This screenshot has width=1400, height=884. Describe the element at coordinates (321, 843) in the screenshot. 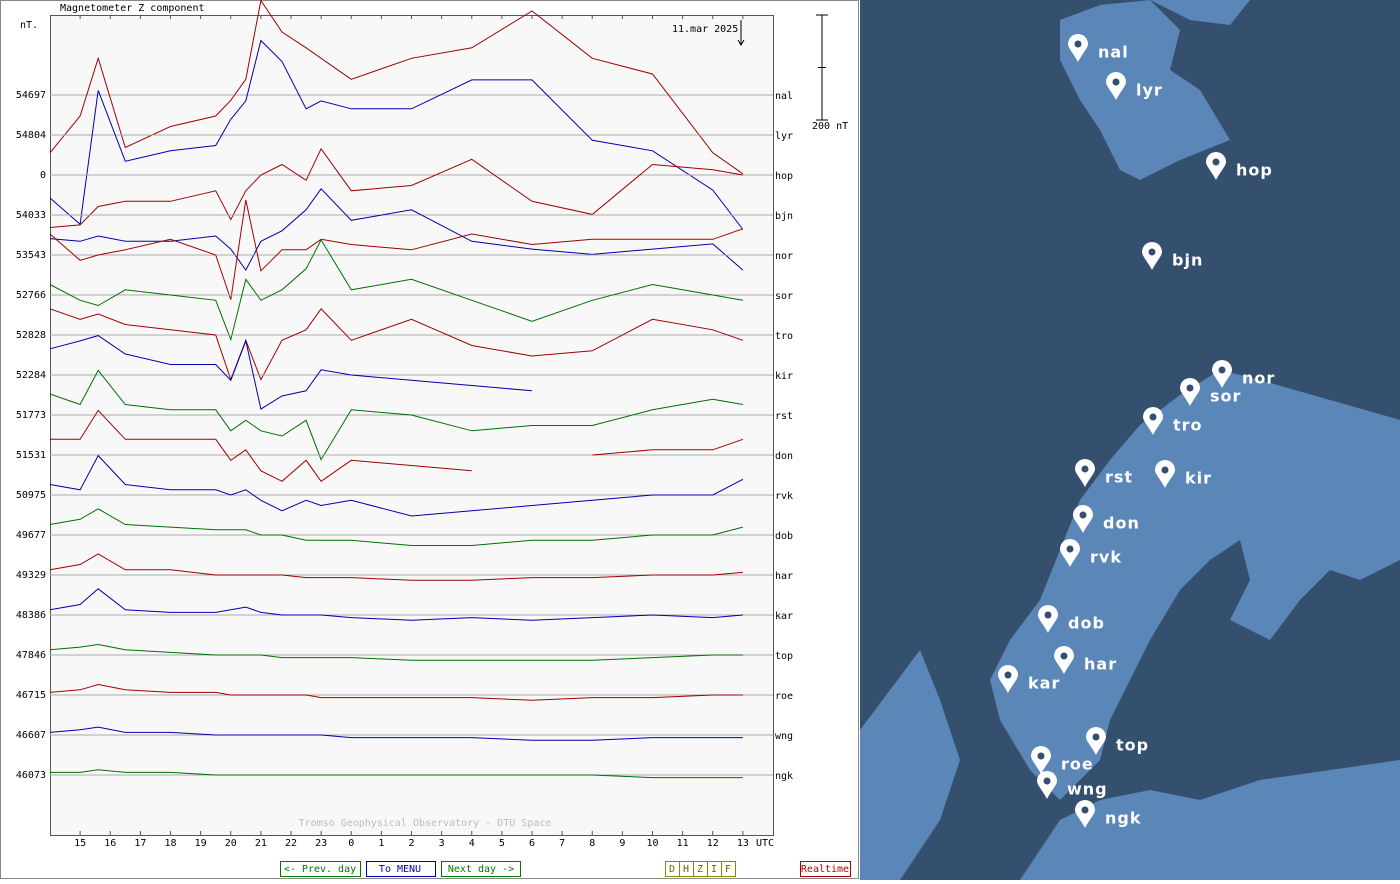

I see `x-tick-label: 23` at that location.